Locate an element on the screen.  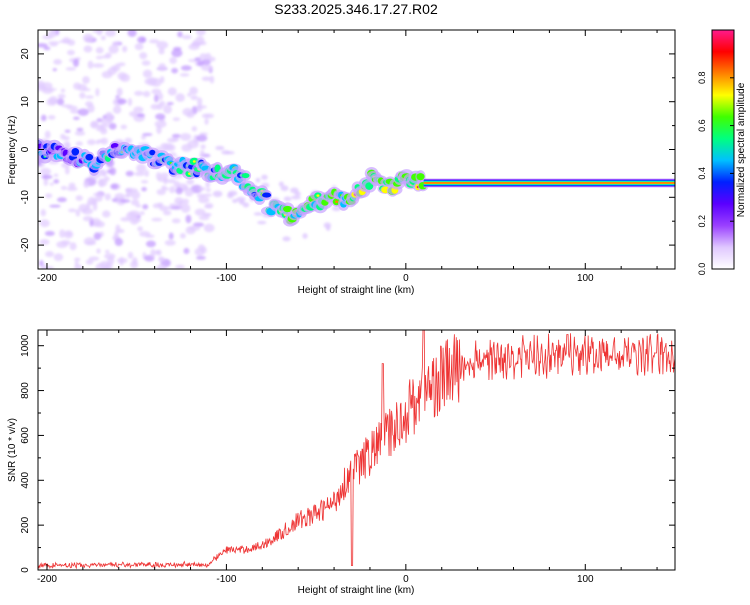
spectrogram-x-tick-label: -200 is located at coordinates (47, 278).